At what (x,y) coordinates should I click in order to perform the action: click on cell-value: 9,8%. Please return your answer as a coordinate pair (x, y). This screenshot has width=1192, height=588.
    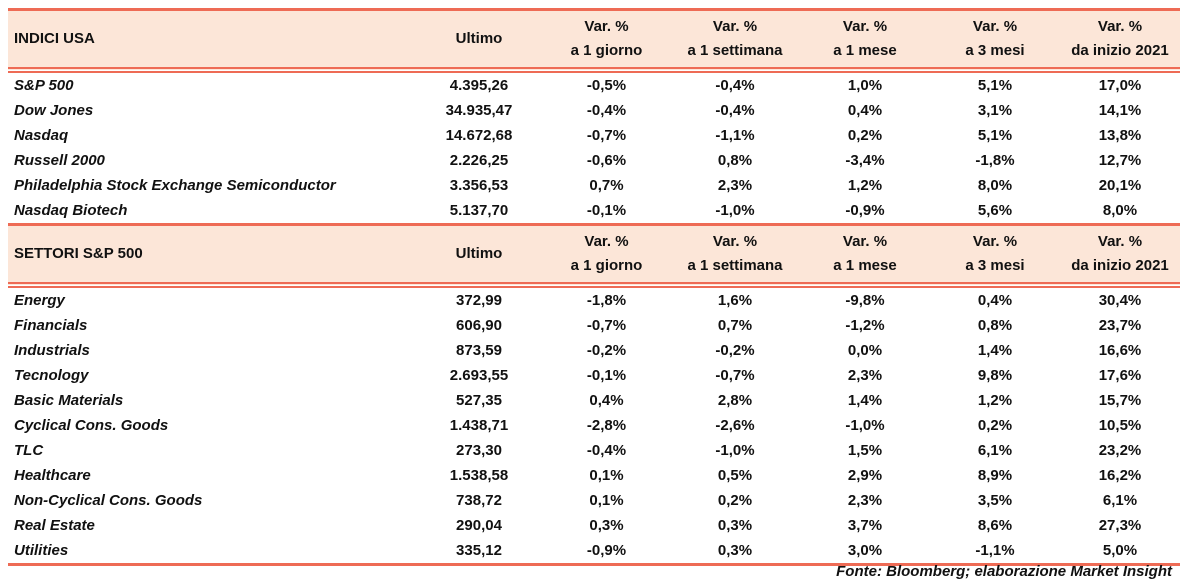
    Looking at the image, I should click on (995, 375).